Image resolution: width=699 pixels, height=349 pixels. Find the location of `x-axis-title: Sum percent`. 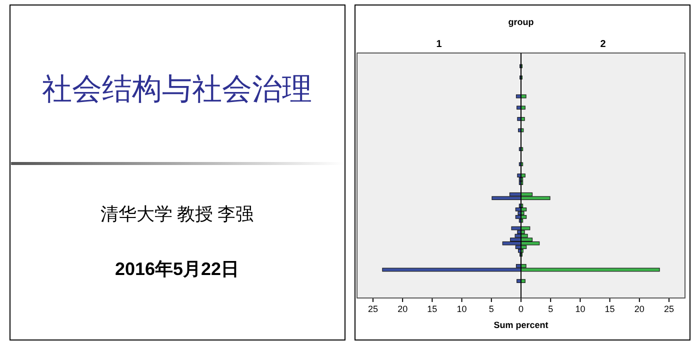

x-axis-title: Sum percent is located at coordinates (521, 325).